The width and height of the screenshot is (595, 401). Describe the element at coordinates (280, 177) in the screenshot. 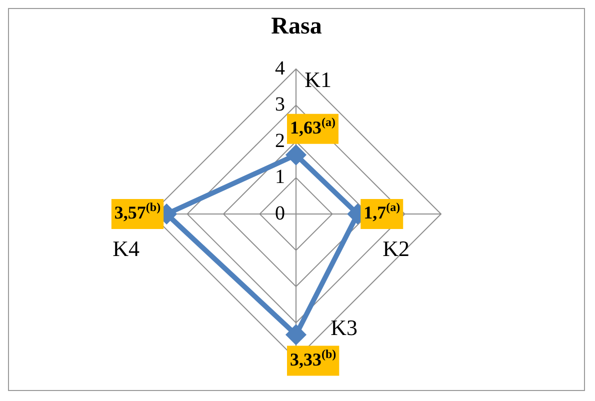

I see `y-tick-label: 1` at that location.